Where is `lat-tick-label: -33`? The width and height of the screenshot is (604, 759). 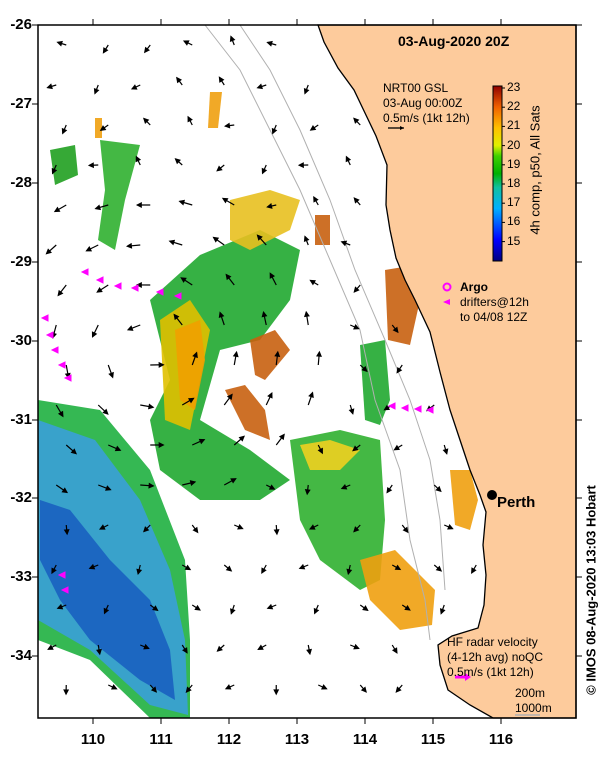
lat-tick-label: -33 is located at coordinates (21, 576).